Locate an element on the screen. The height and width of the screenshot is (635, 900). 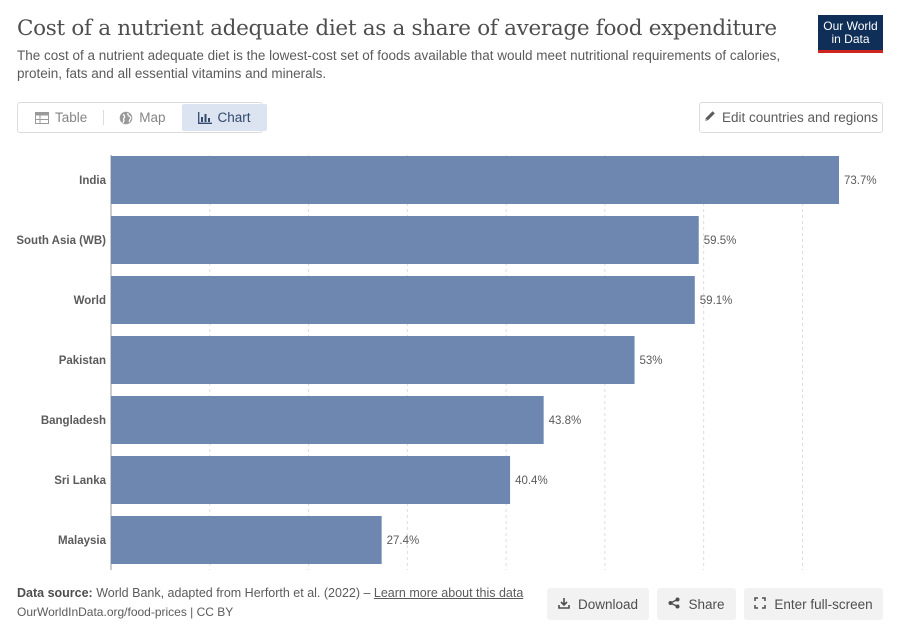
tab-map: Map is located at coordinates (142, 117).